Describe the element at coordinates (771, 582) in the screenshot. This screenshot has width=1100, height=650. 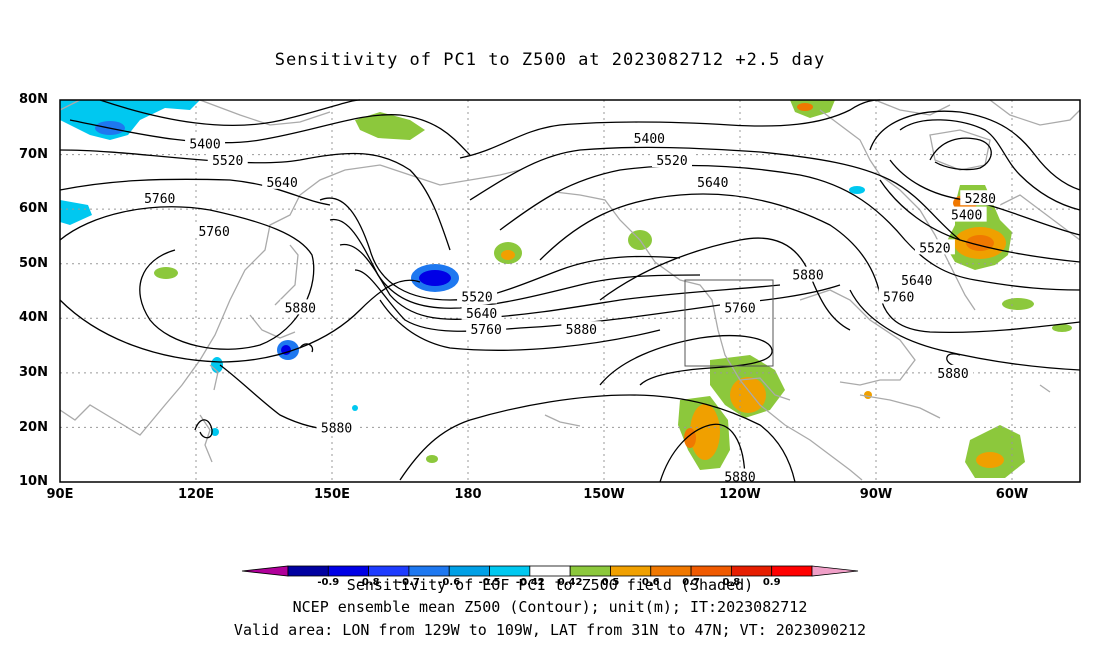
I see `colorbar-tick-label: 0.9` at that location.